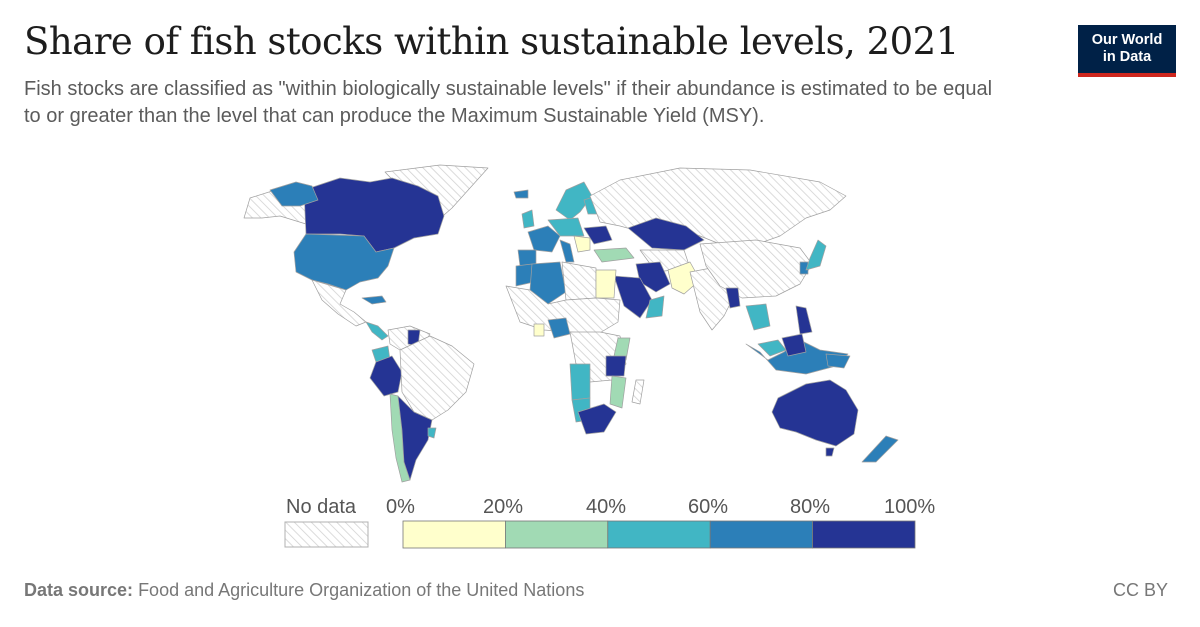 The width and height of the screenshot is (1200, 627). Describe the element at coordinates (374, 215) in the screenshot. I see `canada-region` at that location.